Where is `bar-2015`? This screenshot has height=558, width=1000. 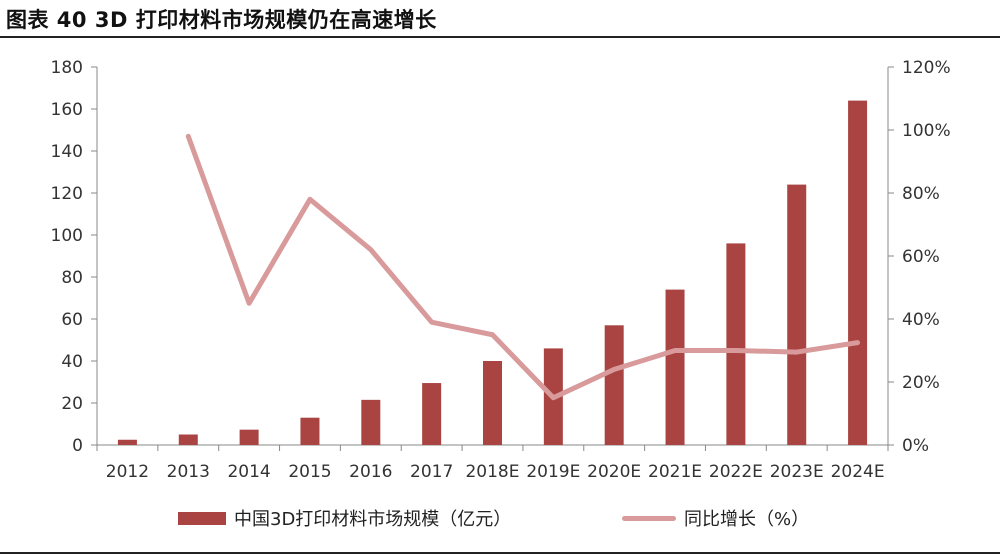
bar-2015 is located at coordinates (310, 431).